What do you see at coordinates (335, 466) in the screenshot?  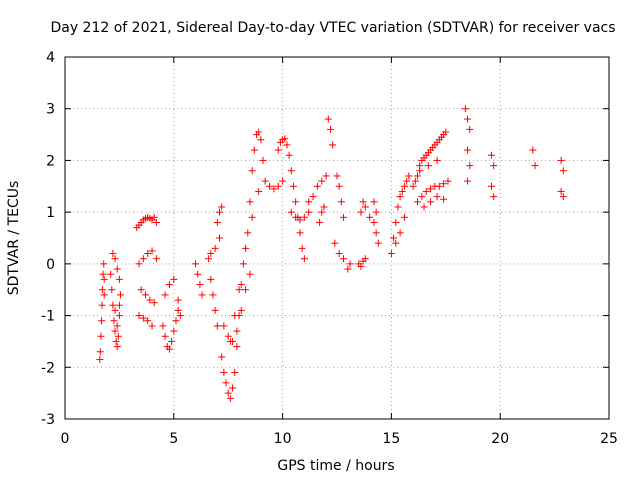 I see `x-axis-label: GPS time / hours` at bounding box center [335, 466].